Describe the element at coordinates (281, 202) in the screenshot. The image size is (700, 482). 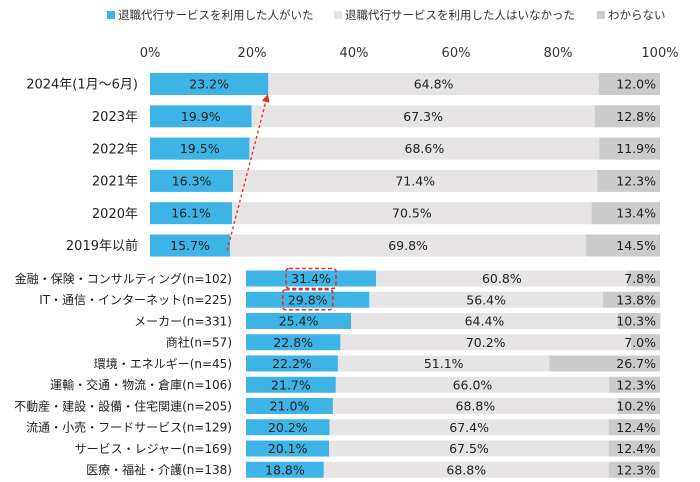
I see `annotations` at that location.